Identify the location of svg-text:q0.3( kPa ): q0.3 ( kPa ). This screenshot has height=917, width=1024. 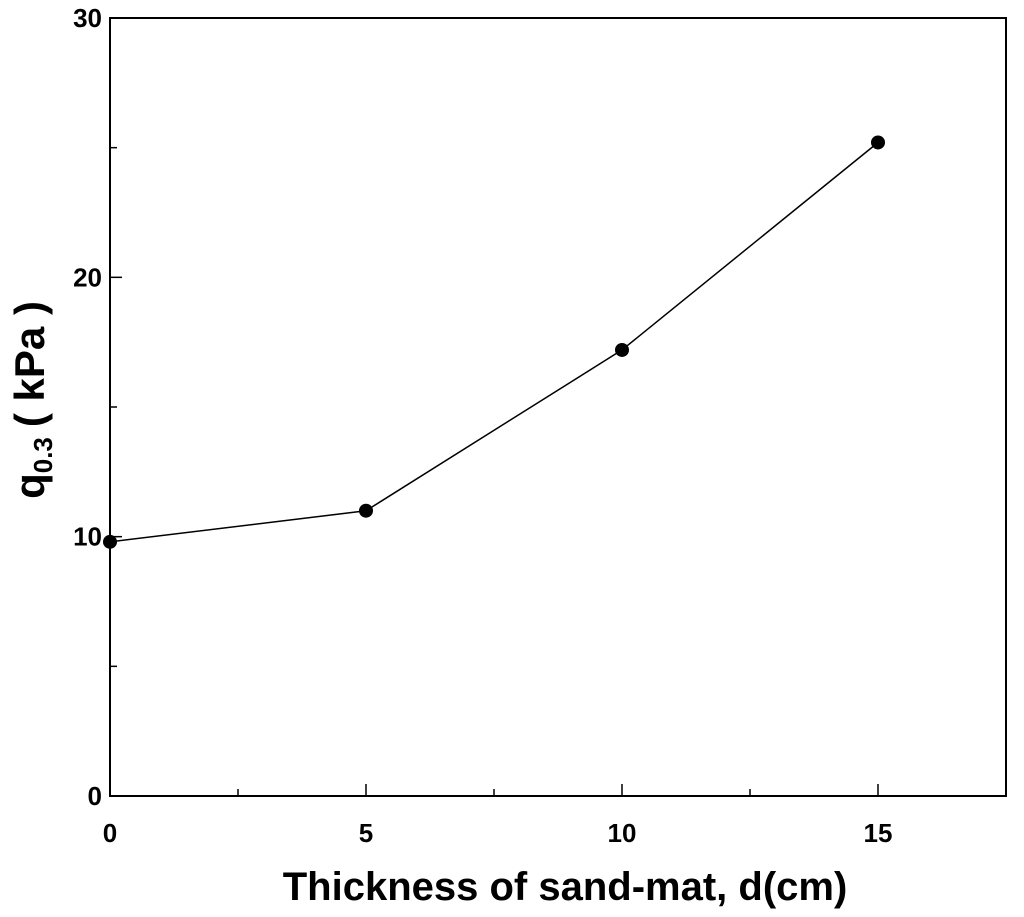
(32, 400).